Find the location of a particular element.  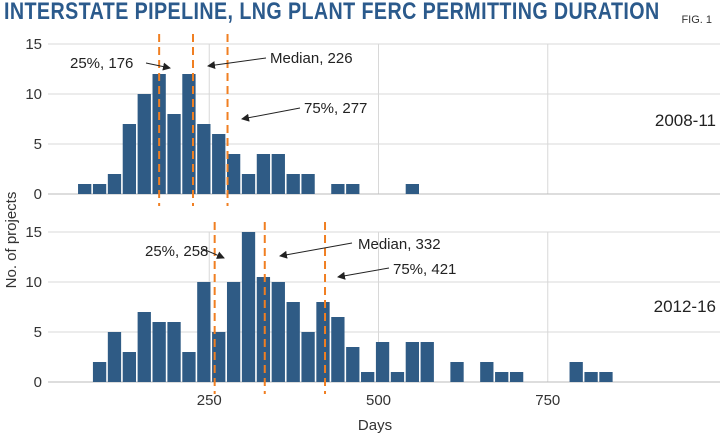

annotation-label: Median, 332 is located at coordinates (399, 244).